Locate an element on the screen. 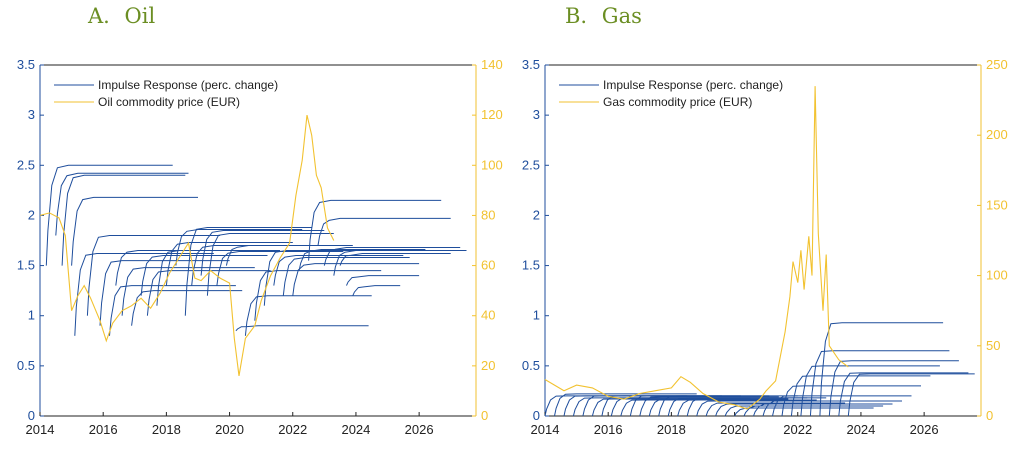 The height and width of the screenshot is (456, 1024). panel-b-name: Gas is located at coordinates (621, 16).